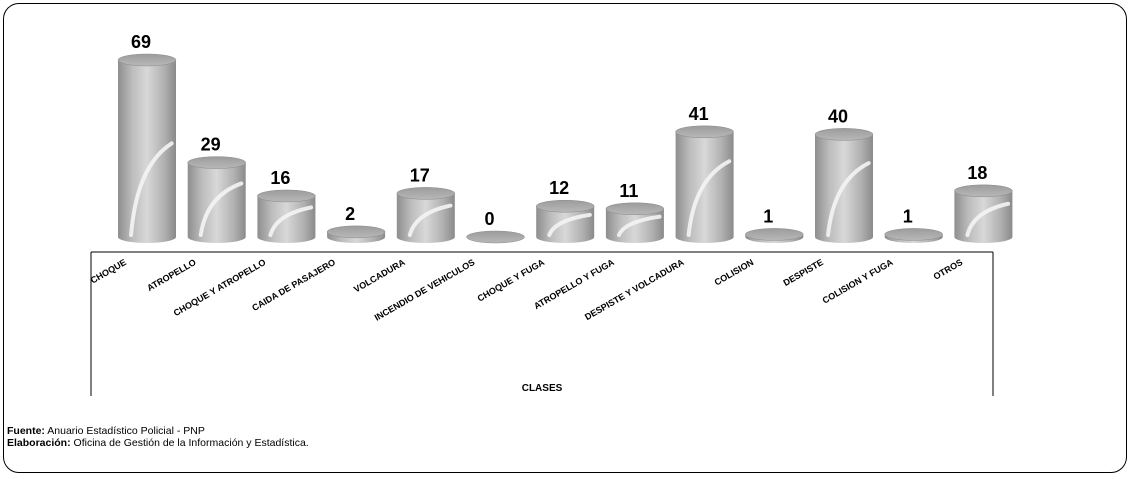  What do you see at coordinates (511, 280) in the screenshot?
I see `category-label: CHOQUE Y FUGA` at bounding box center [511, 280].